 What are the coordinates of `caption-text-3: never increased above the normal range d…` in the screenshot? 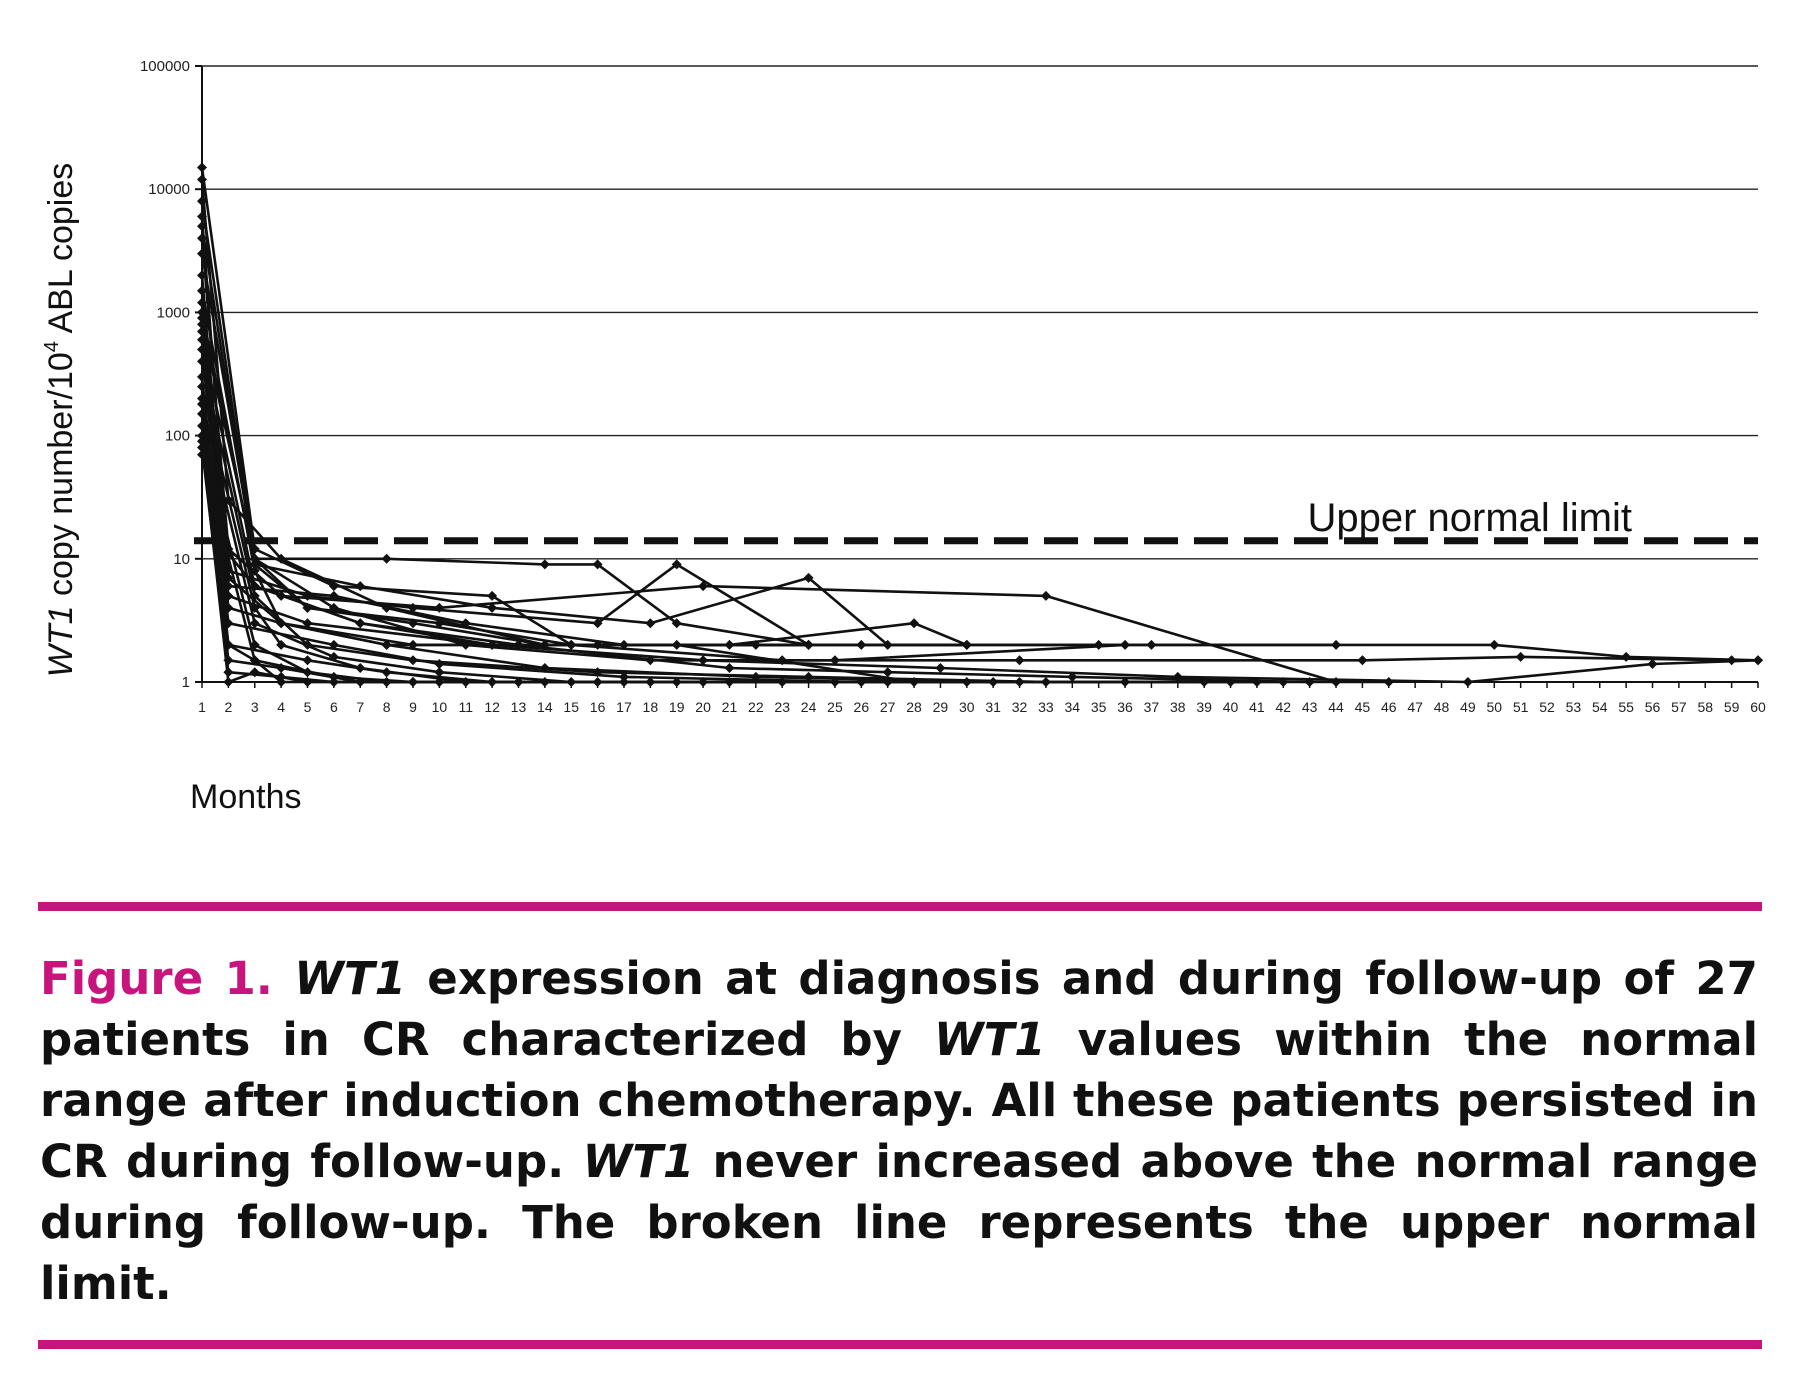 It's located at (899, 1222).